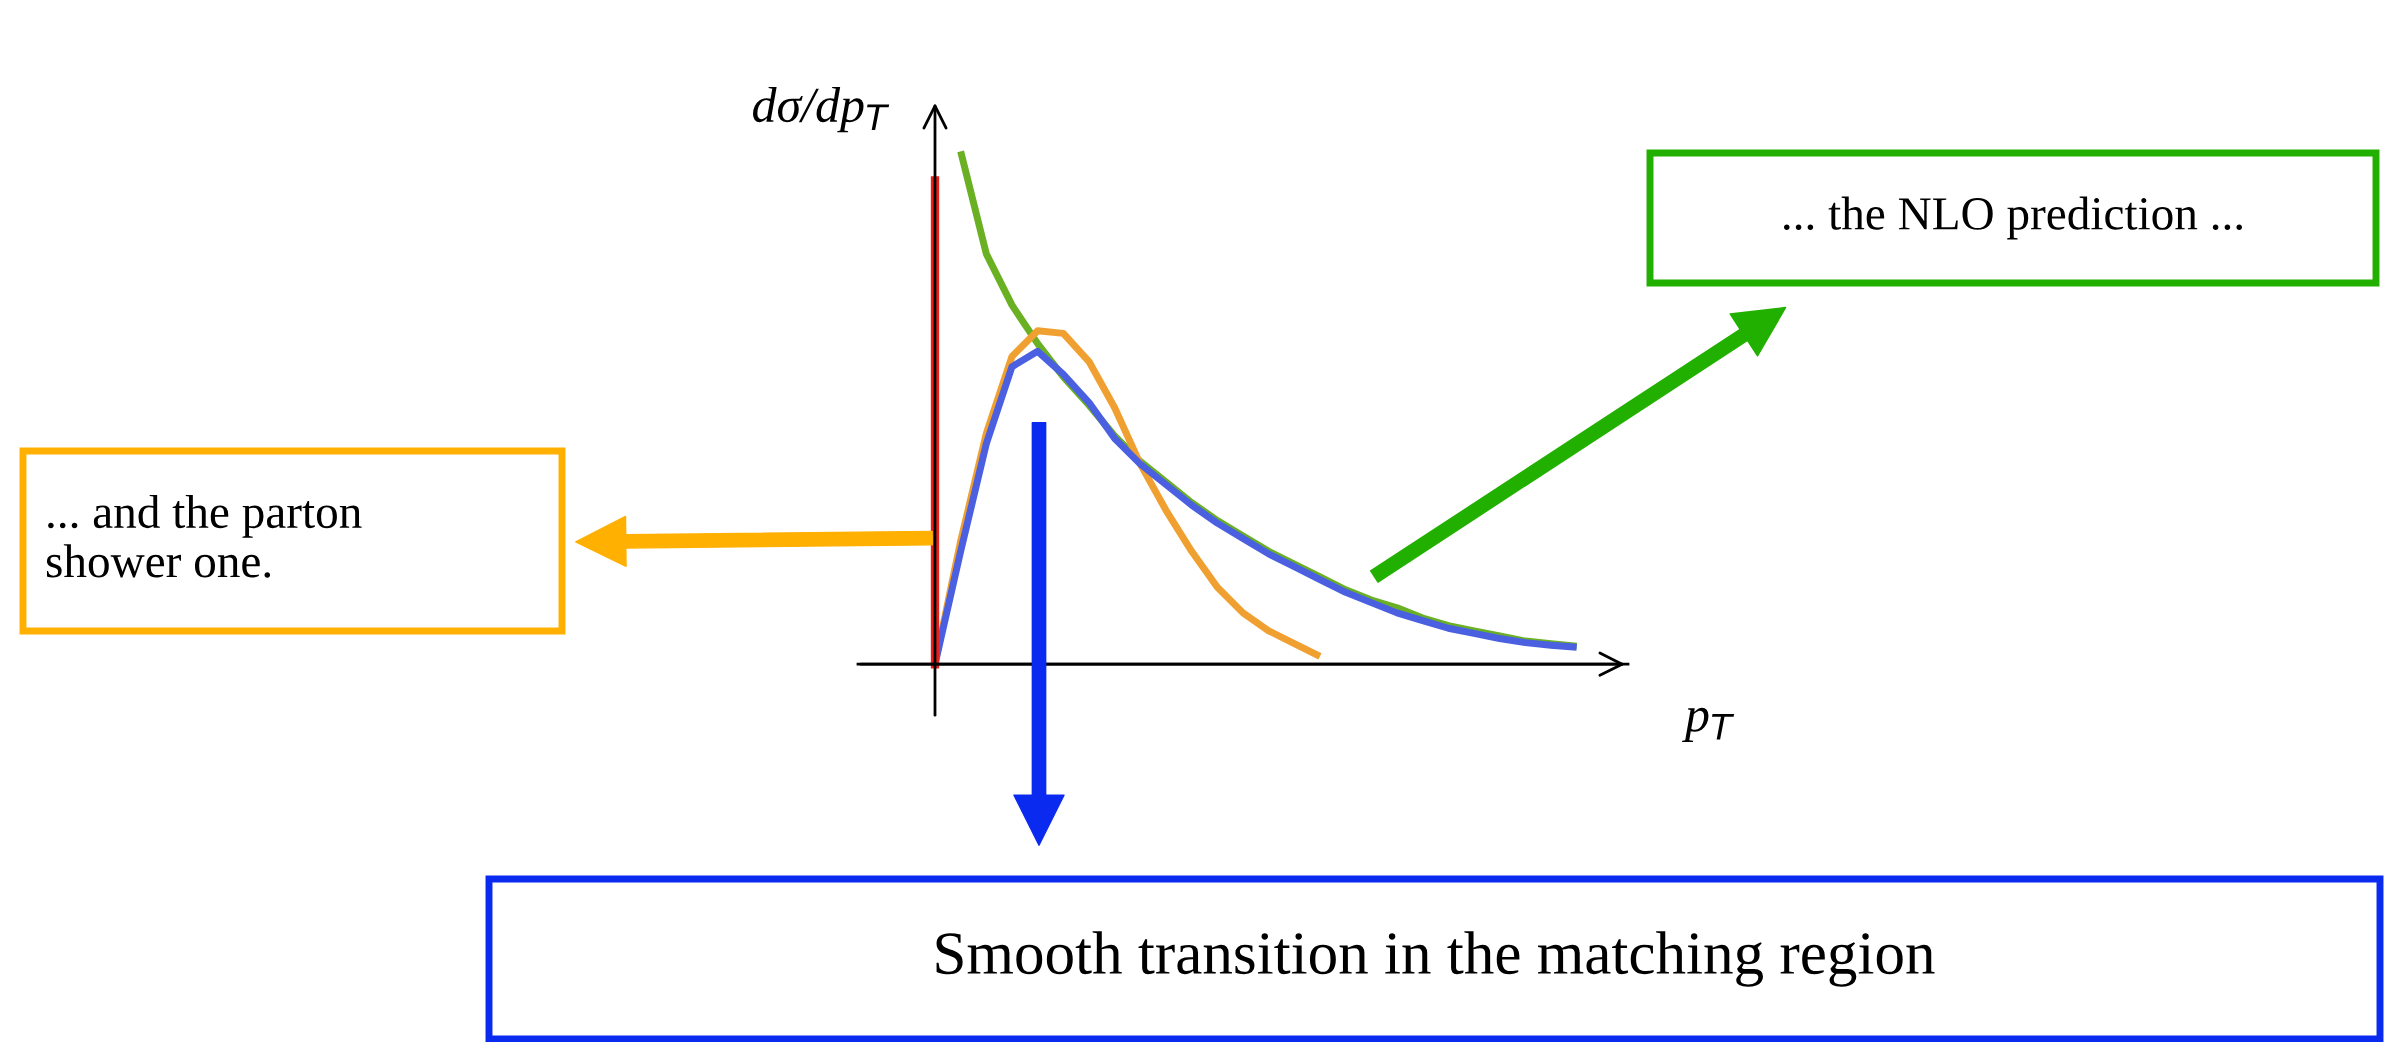  Describe the element at coordinates (821, 110) in the screenshot. I see `y-axis-title: dσ/dp$_{T}$` at that location.